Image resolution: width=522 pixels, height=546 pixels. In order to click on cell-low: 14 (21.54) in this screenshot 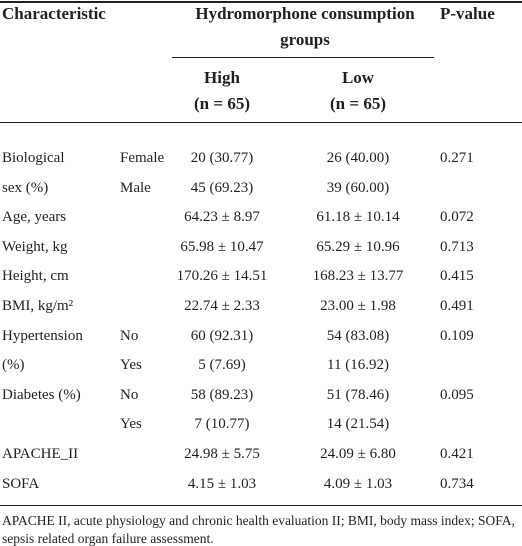, I will do `click(358, 424)`.